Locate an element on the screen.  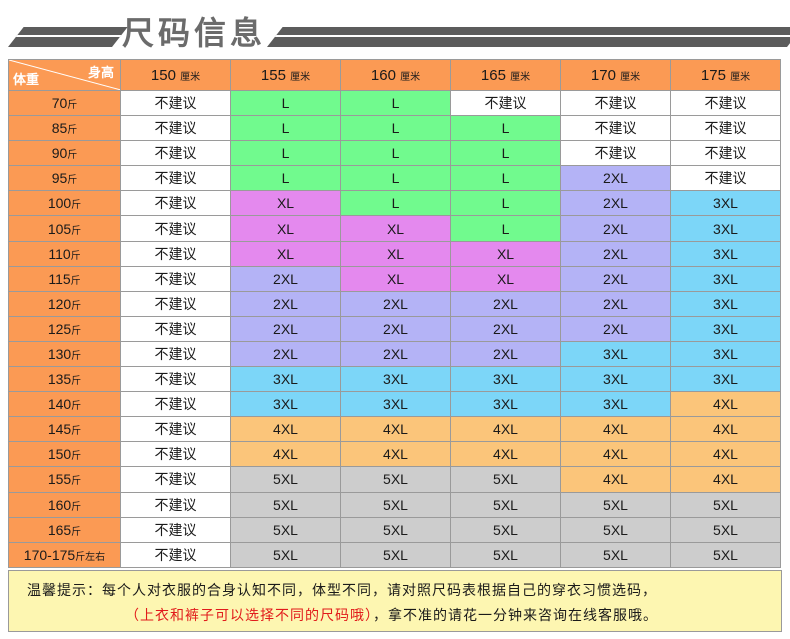
table-row: 115斤 不建议 2XL XL XL 2XL 3XL is located at coordinates (394, 278).